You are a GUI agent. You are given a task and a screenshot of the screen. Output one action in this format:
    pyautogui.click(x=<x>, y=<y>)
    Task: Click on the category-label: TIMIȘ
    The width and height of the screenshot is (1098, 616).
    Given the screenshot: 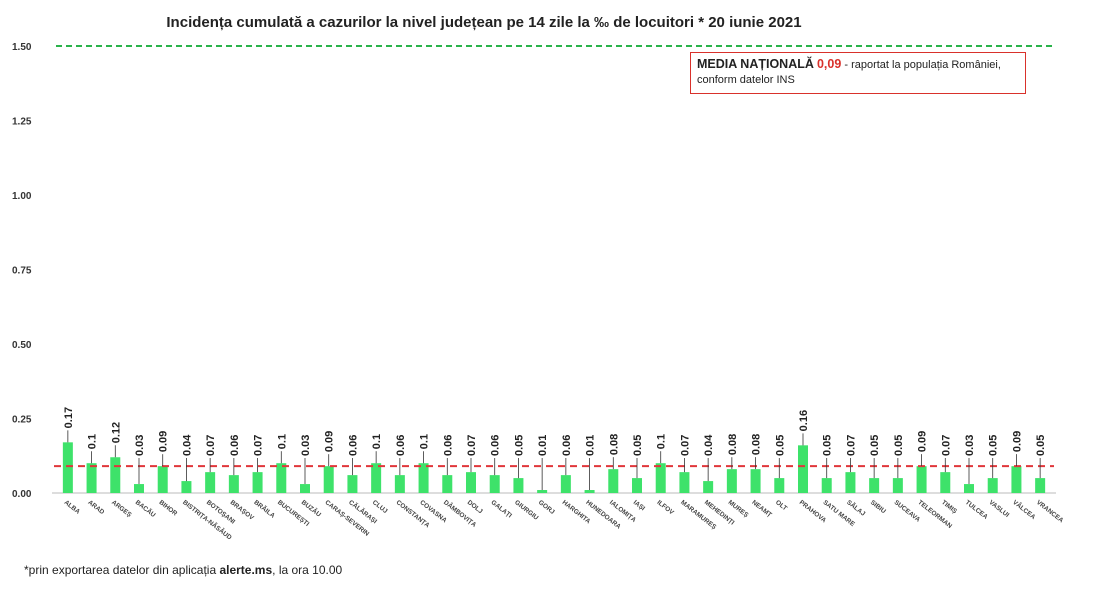 What is the action you would take?
    pyautogui.click(x=949, y=507)
    